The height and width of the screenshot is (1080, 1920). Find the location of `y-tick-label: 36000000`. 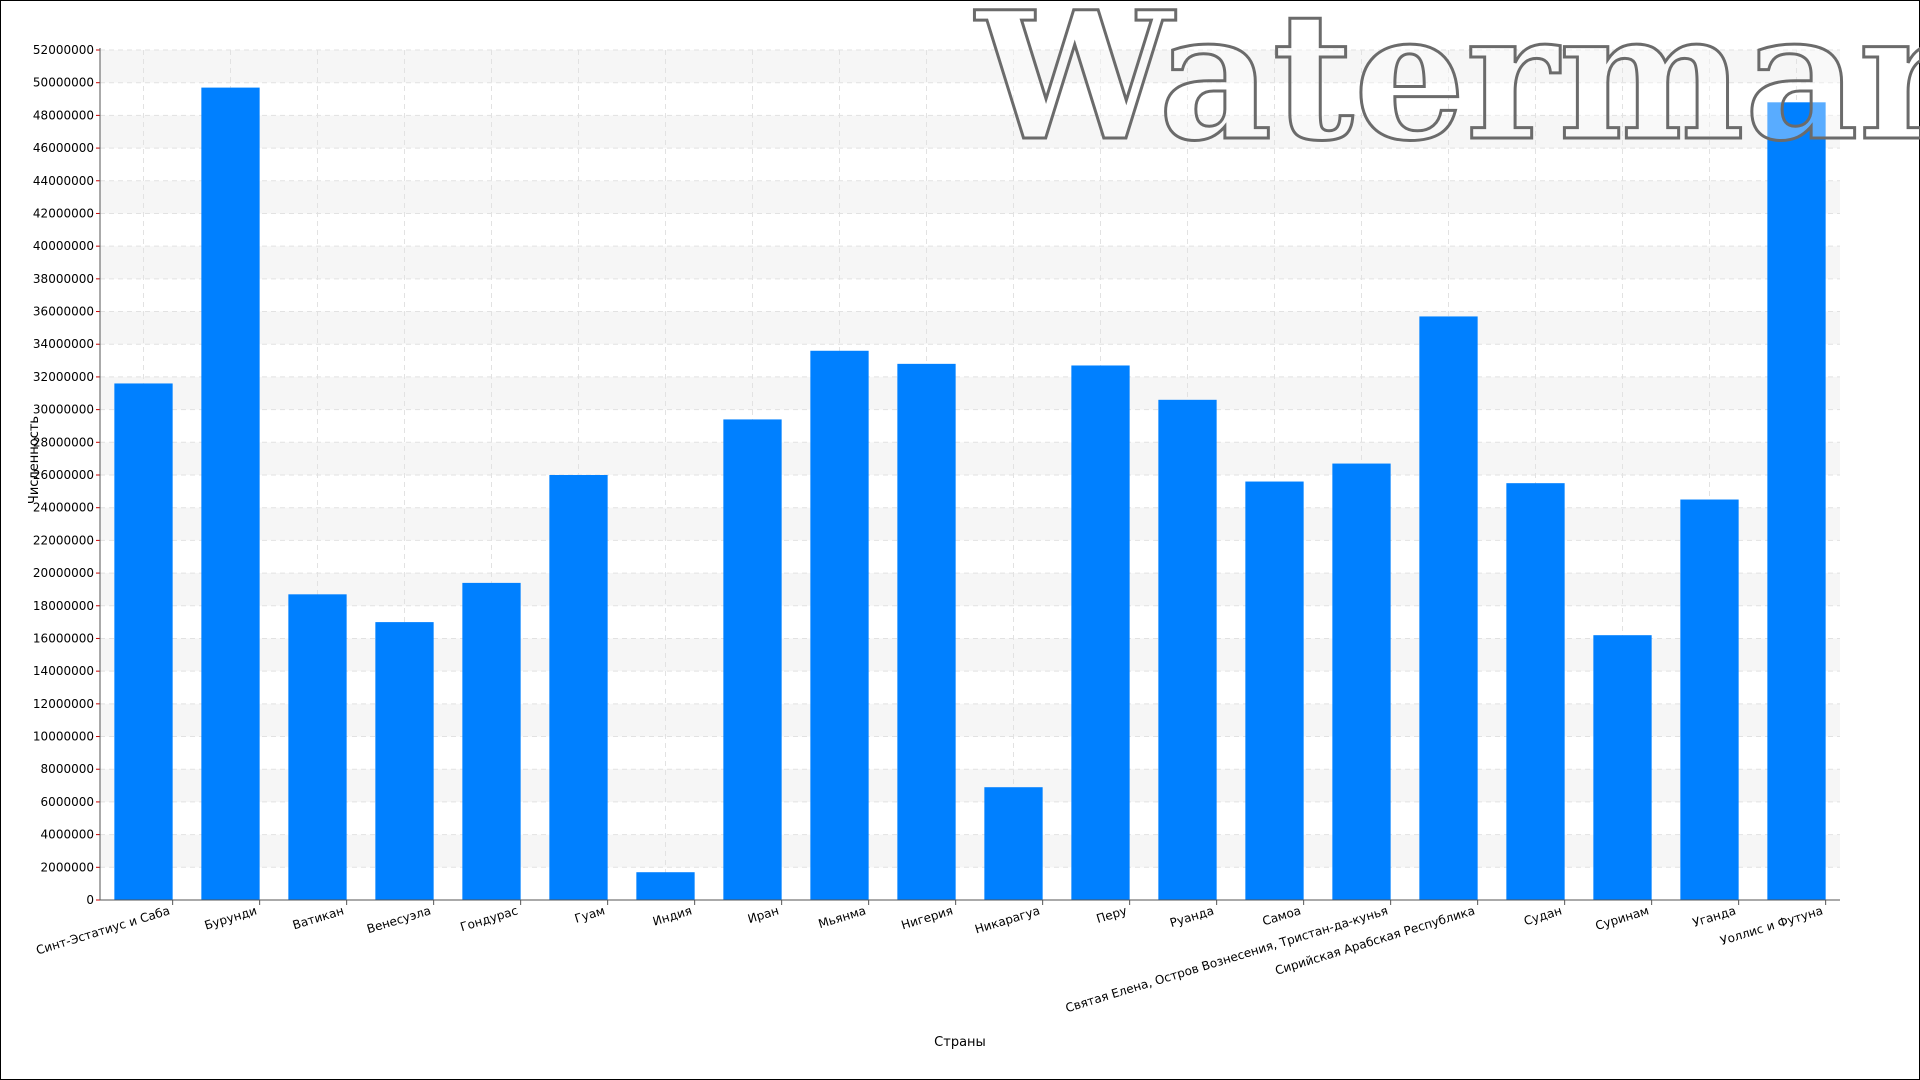

y-tick-label: 36000000 is located at coordinates (63, 312).